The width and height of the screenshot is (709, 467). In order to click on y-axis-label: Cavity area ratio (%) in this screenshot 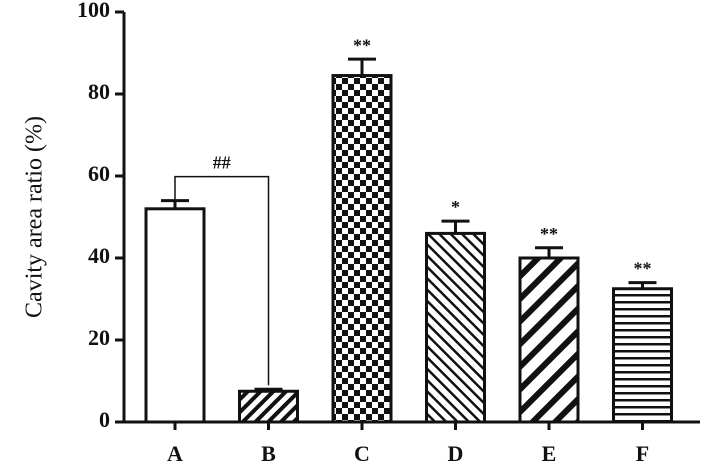, I will do `click(35, 217)`.